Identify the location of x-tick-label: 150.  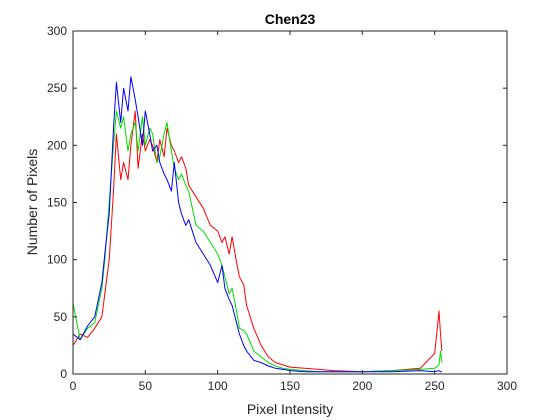
(290, 386).